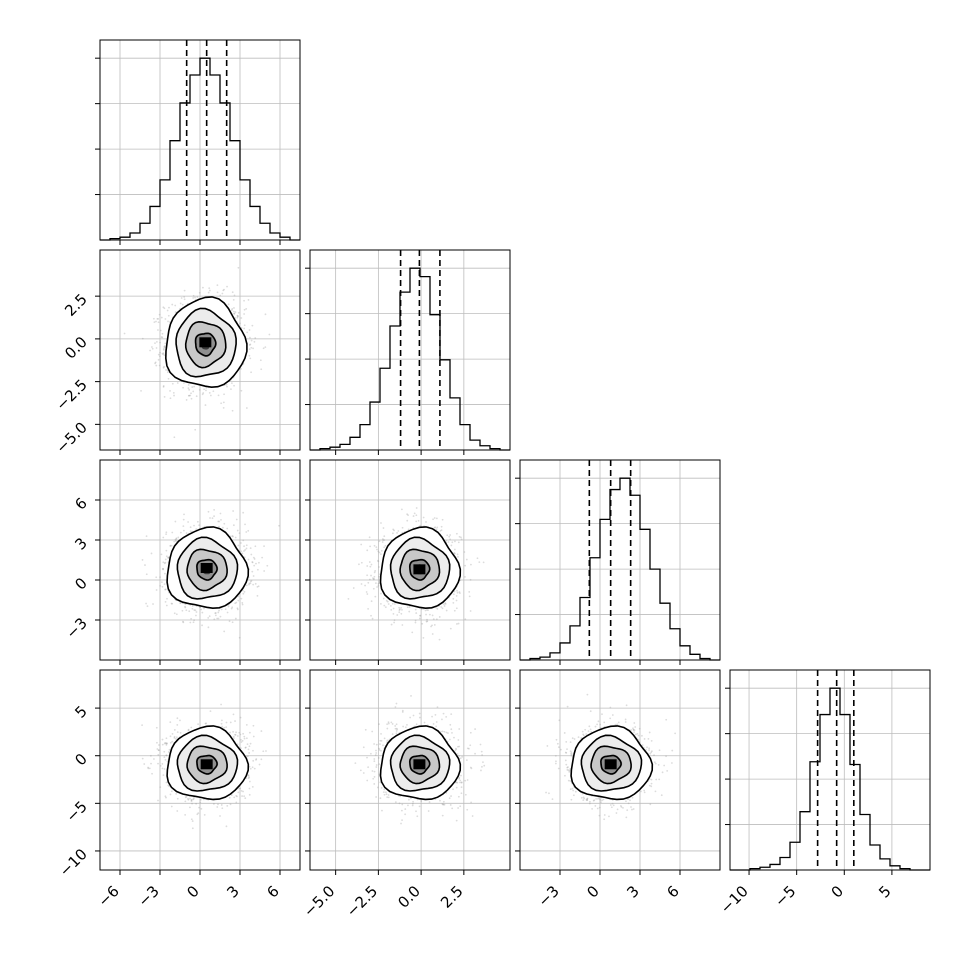 Image resolution: width=970 pixels, height=970 pixels. What do you see at coordinates (409, 897) in the screenshot?
I see `x-tick-label: 0.0` at bounding box center [409, 897].